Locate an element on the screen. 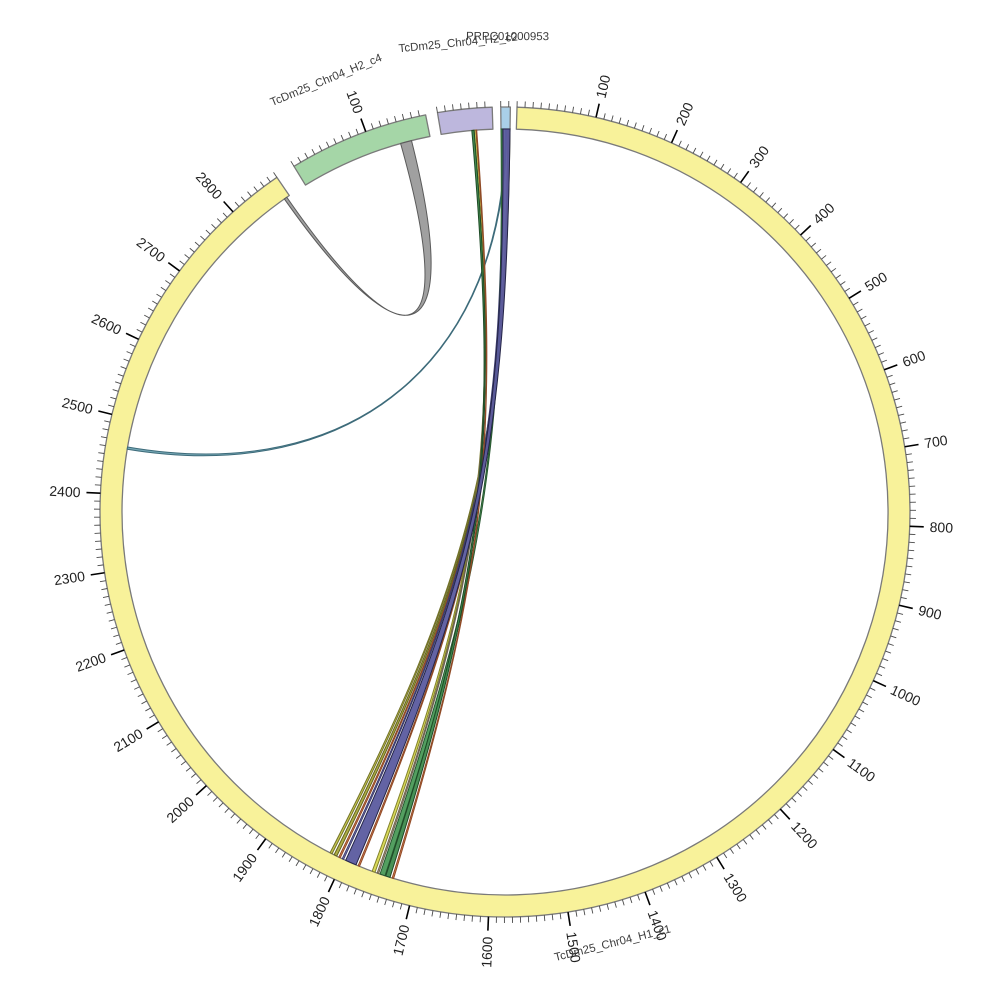 Image resolution: width=1000 pixels, height=1000 pixels. segment-label-pitc: PRPC01000953 is located at coordinates (507, 37).